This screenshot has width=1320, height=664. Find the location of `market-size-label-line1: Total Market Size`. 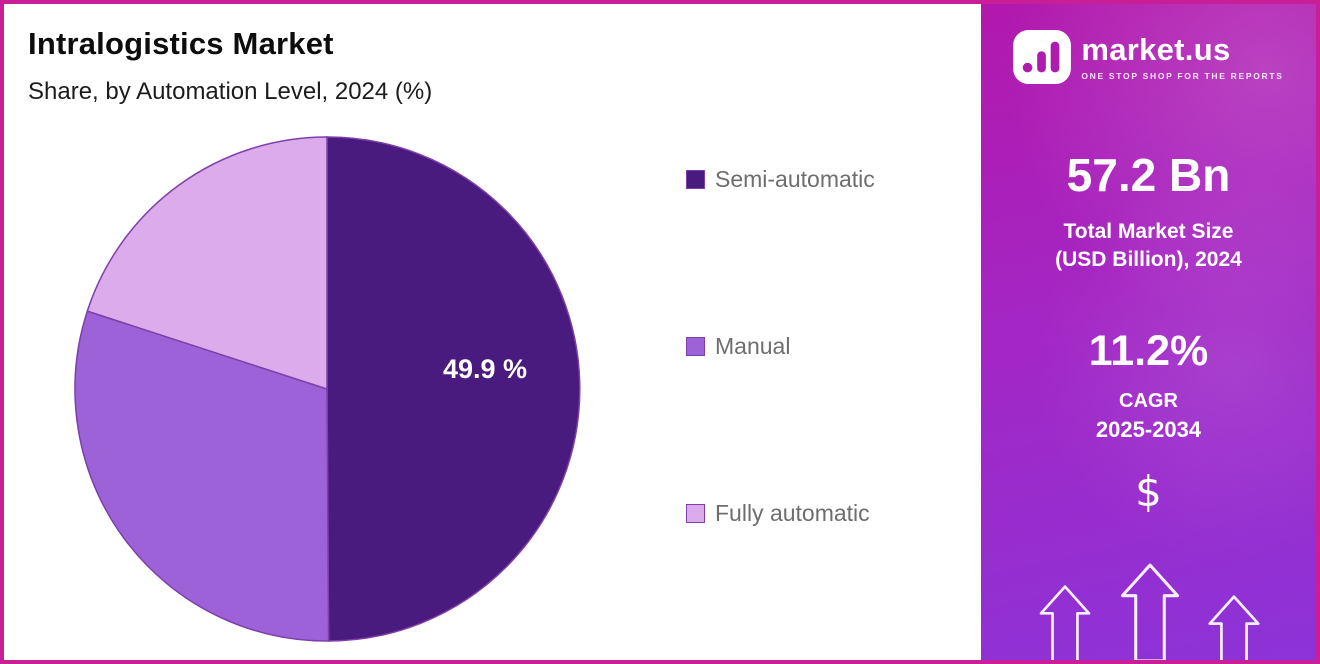

market-size-label-line1: Total Market Size is located at coordinates (1148, 231).